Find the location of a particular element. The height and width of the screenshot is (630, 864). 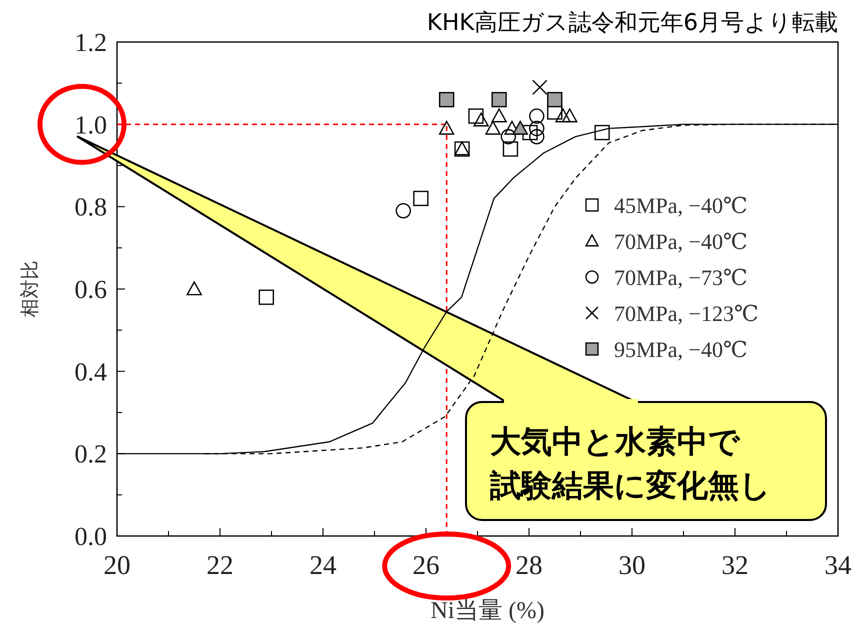

x-tick-label: 28 is located at coordinates (529, 565).